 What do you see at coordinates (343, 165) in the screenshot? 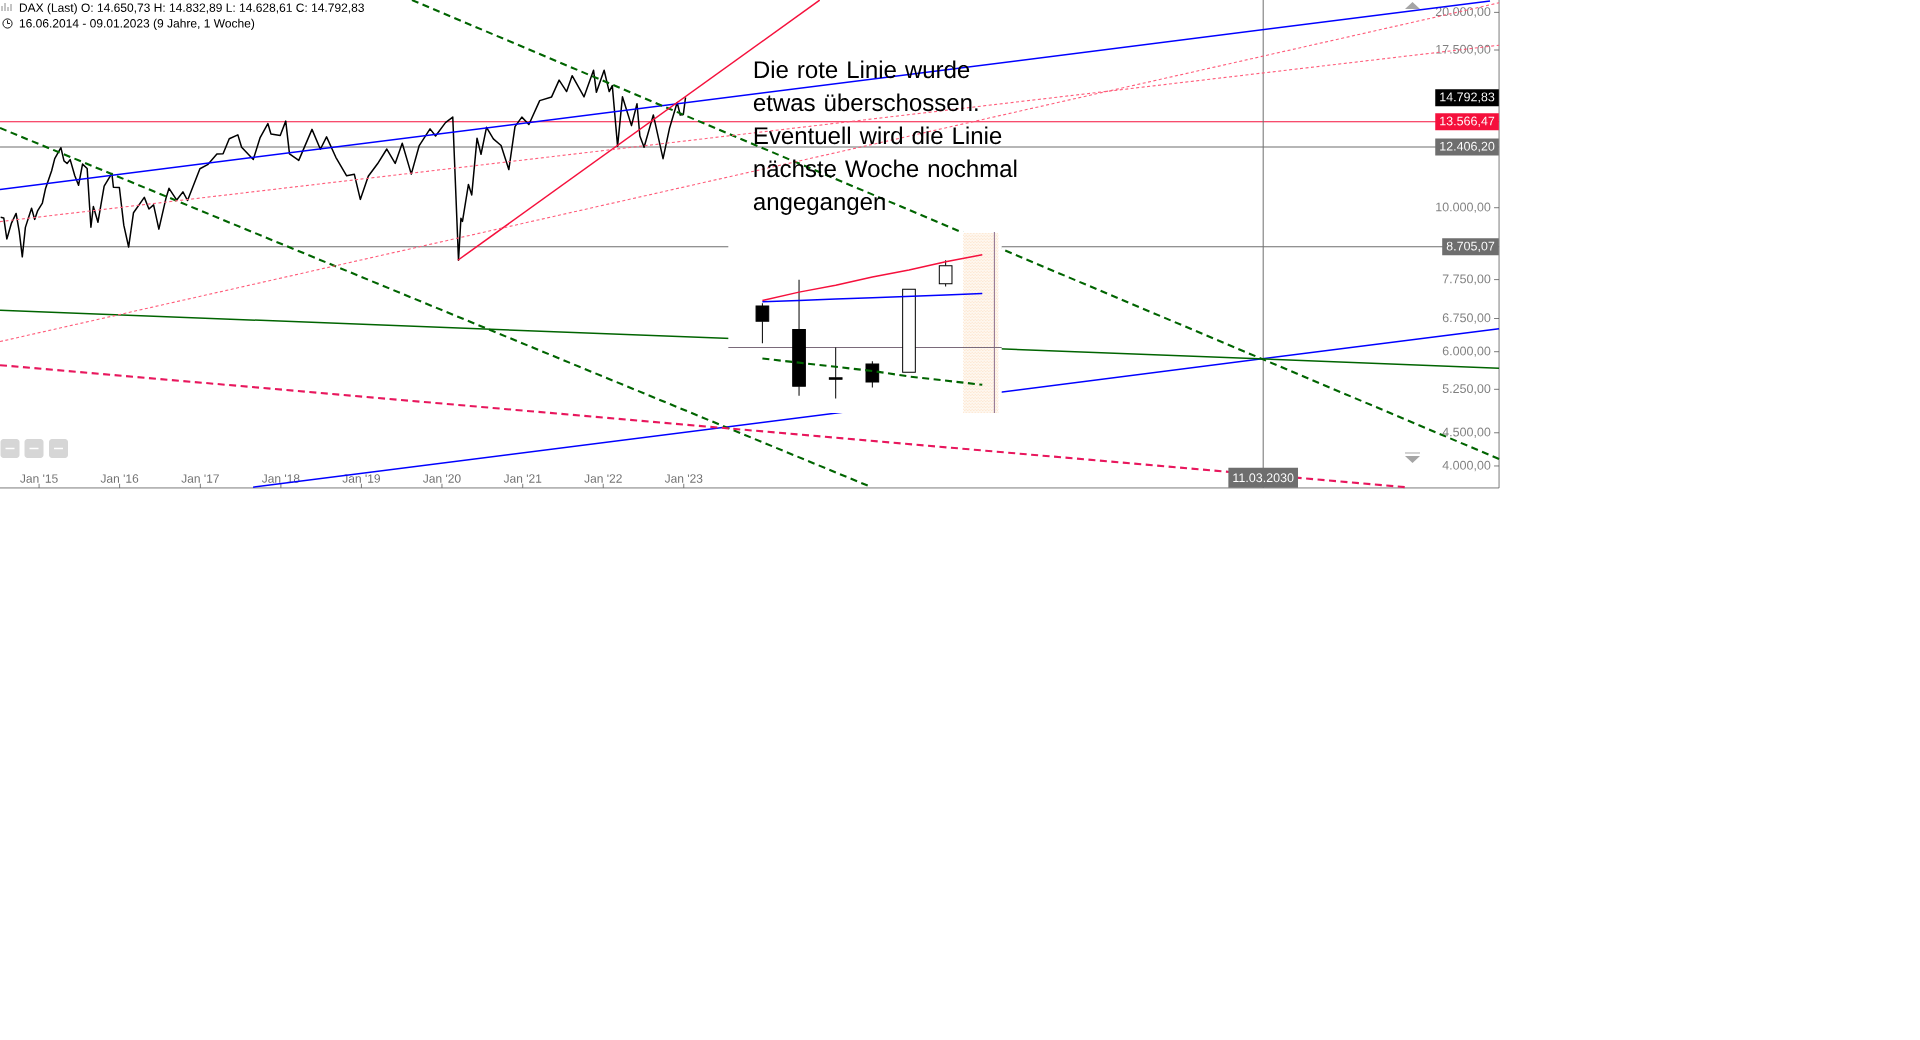
I see `line-series` at bounding box center [343, 165].